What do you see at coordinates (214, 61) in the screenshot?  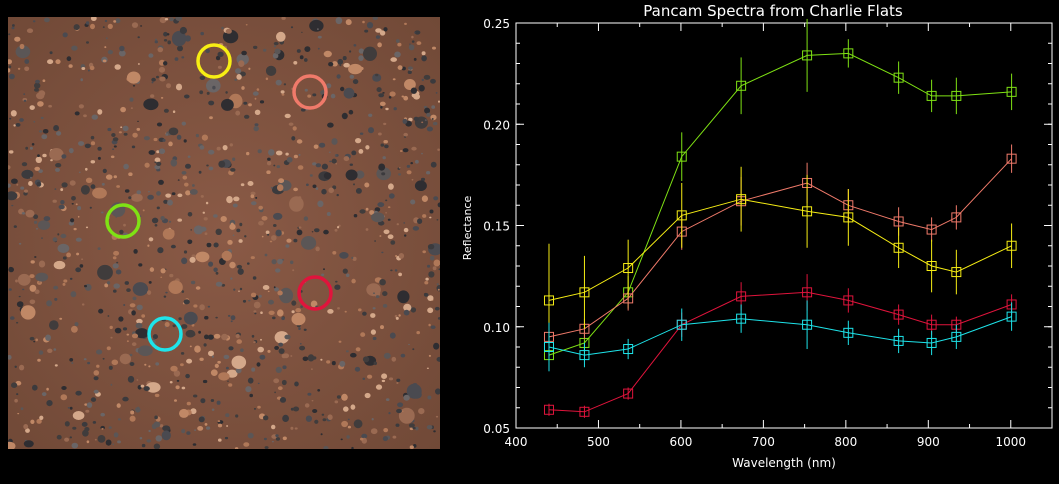 I see `target-circle-yellow-target` at bounding box center [214, 61].